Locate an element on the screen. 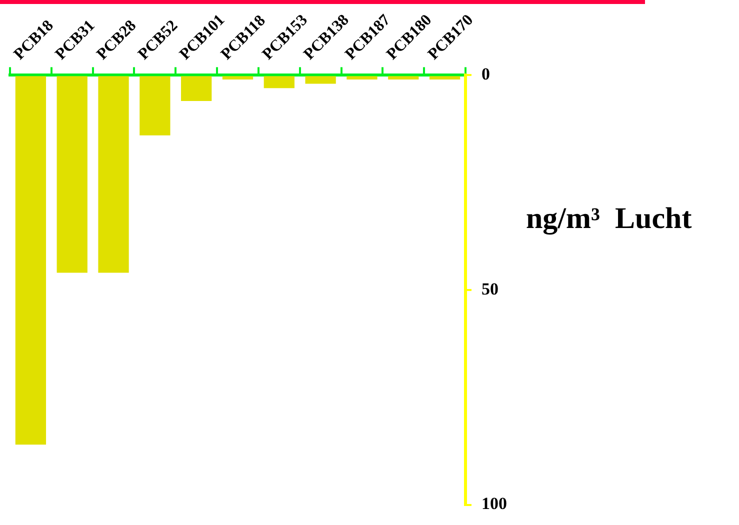  y-axis-title: ng/m³ Lucht is located at coordinates (609, 219).